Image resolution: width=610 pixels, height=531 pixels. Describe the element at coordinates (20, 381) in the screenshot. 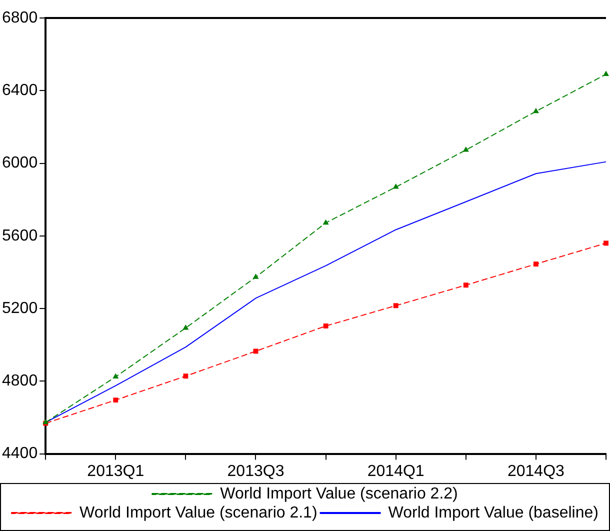

I see `y-tick-label: 4800` at that location.